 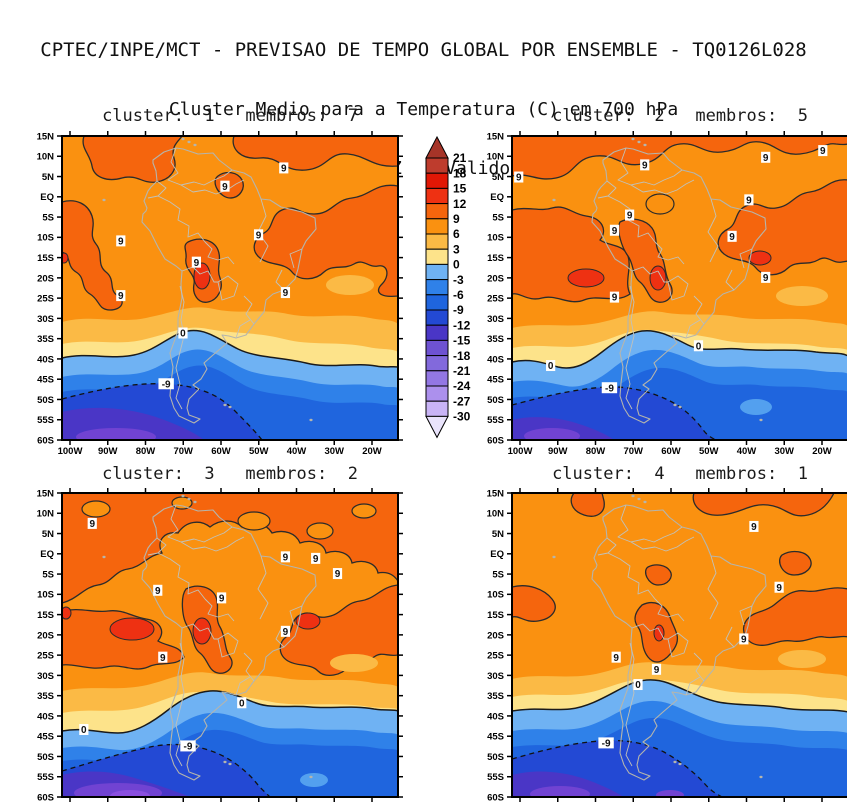 What do you see at coordinates (495, 656) in the screenshot?
I see `lat-tick-label: 25S` at bounding box center [495, 656].